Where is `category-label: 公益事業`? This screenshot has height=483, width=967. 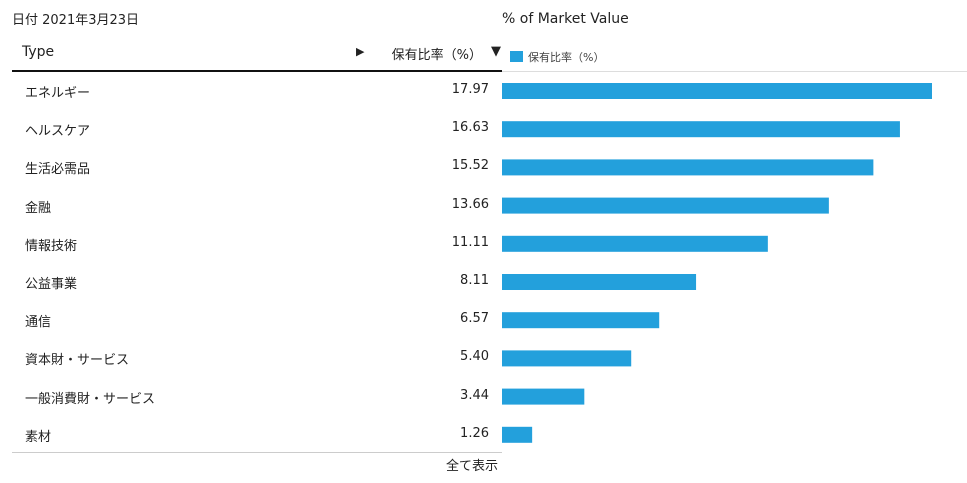 category-label: 公益事業 is located at coordinates (51, 284).